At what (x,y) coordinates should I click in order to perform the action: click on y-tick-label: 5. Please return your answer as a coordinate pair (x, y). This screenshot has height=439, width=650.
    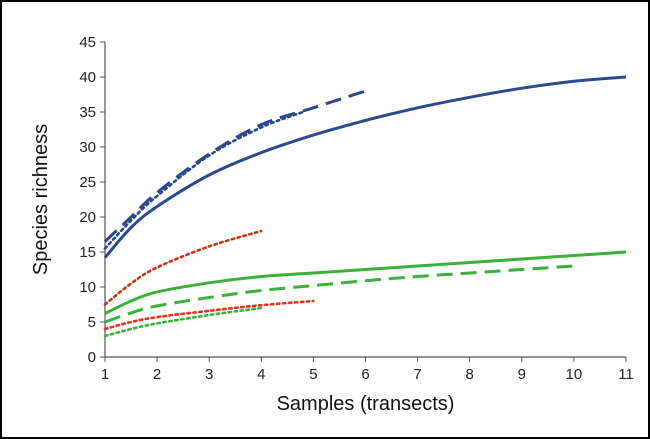
    Looking at the image, I should click on (92, 322).